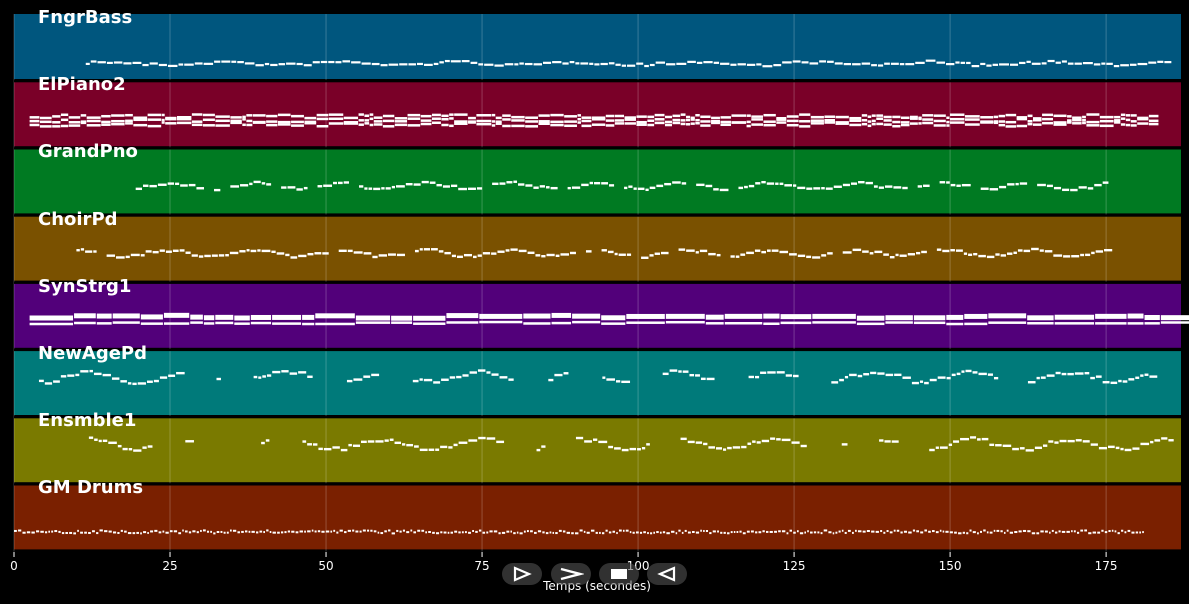  Describe the element at coordinates (619, 574) in the screenshot. I see `stop-button` at that location.